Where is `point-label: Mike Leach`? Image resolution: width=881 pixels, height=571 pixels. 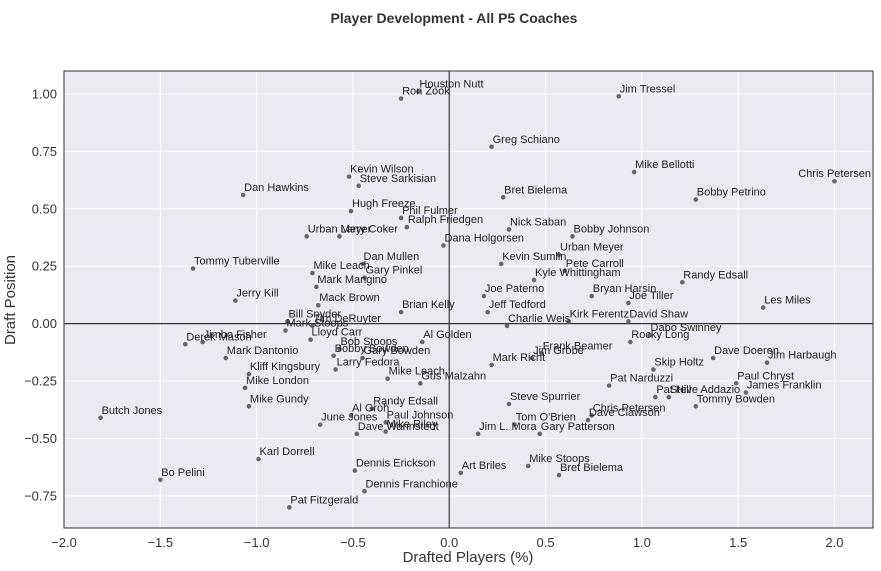 point-label: Mike Leach is located at coordinates (417, 372).